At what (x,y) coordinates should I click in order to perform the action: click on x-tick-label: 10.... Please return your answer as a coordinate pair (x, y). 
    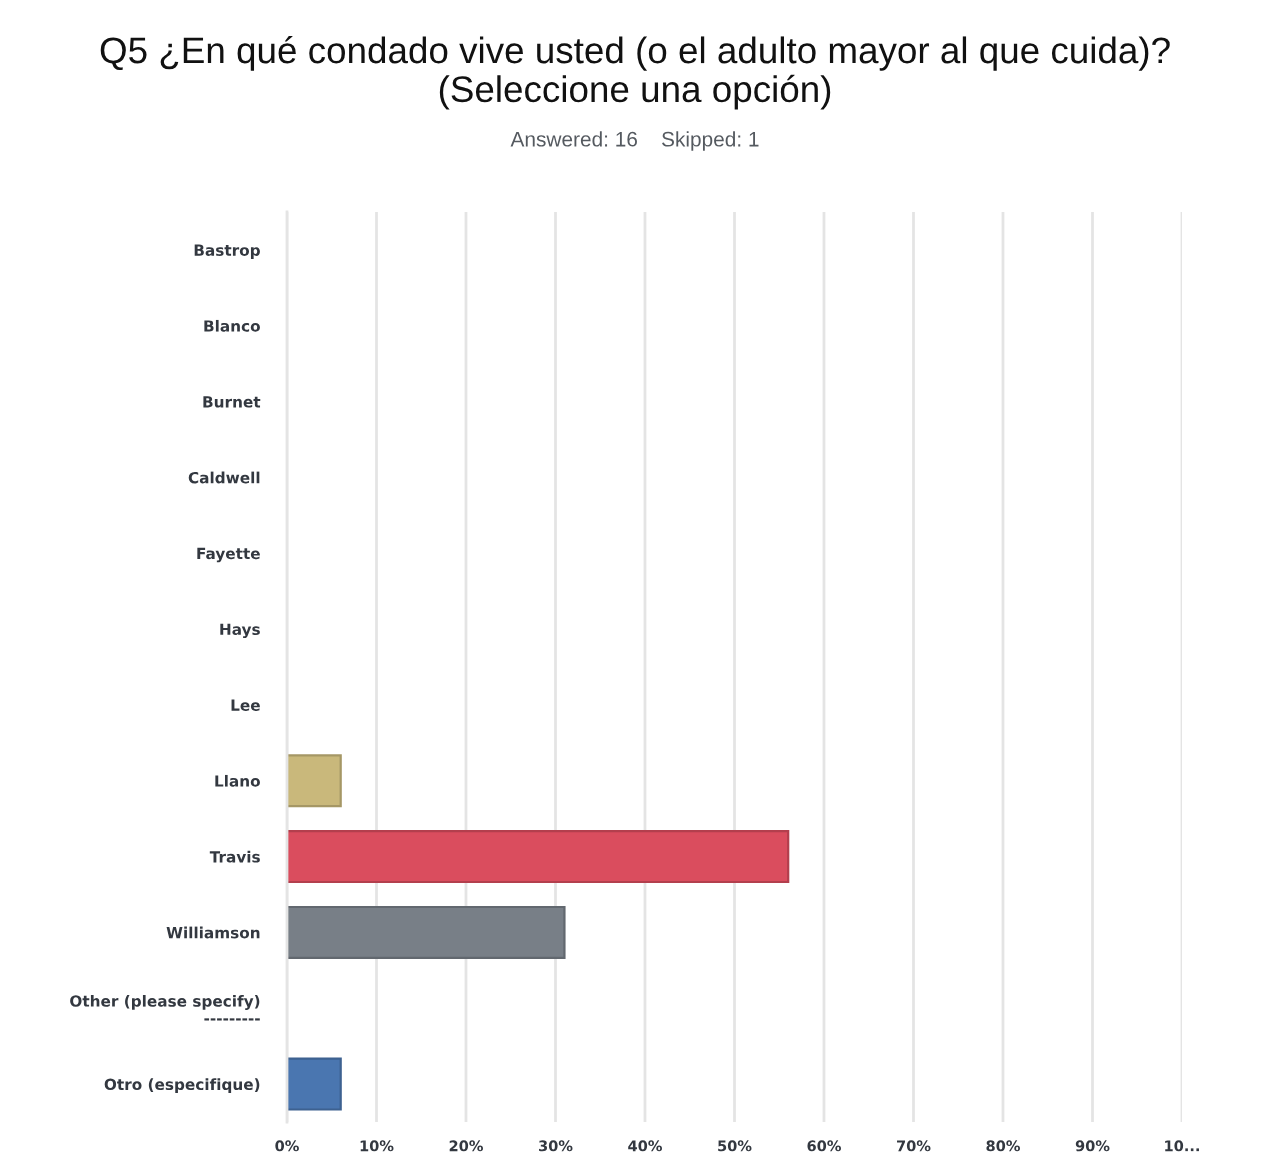
    Looking at the image, I should click on (1182, 1146).